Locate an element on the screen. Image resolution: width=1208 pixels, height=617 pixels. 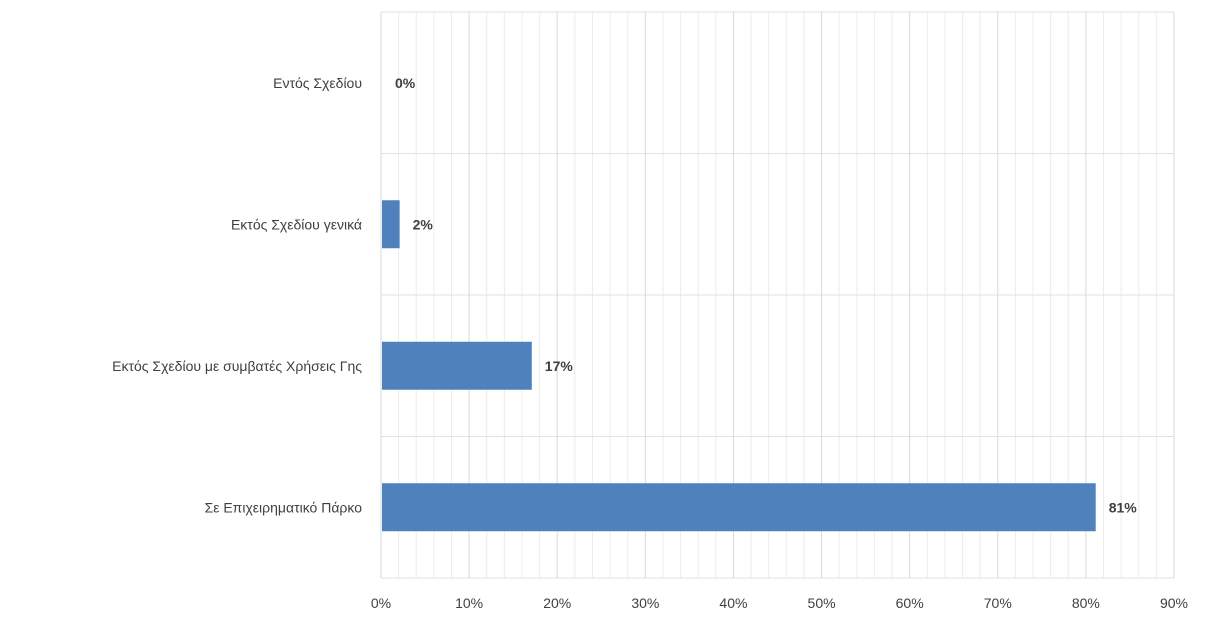
x-tick-label: 80% is located at coordinates (1086, 603).